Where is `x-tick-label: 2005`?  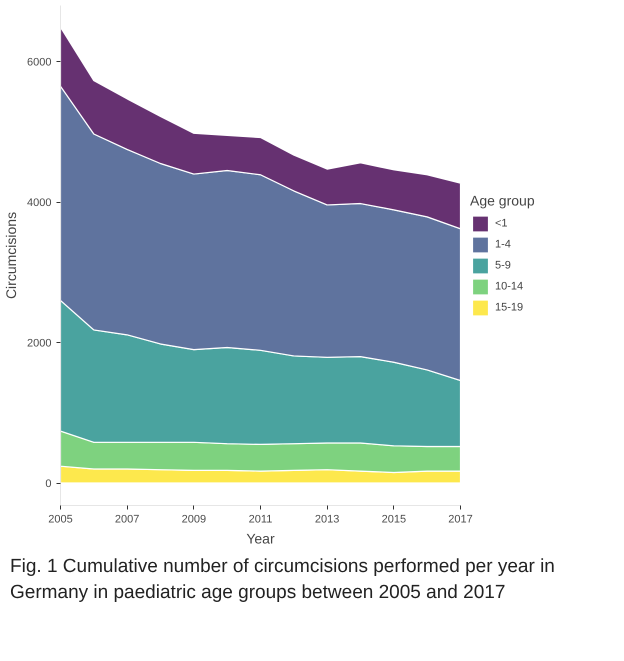
x-tick-label: 2005 is located at coordinates (60, 520).